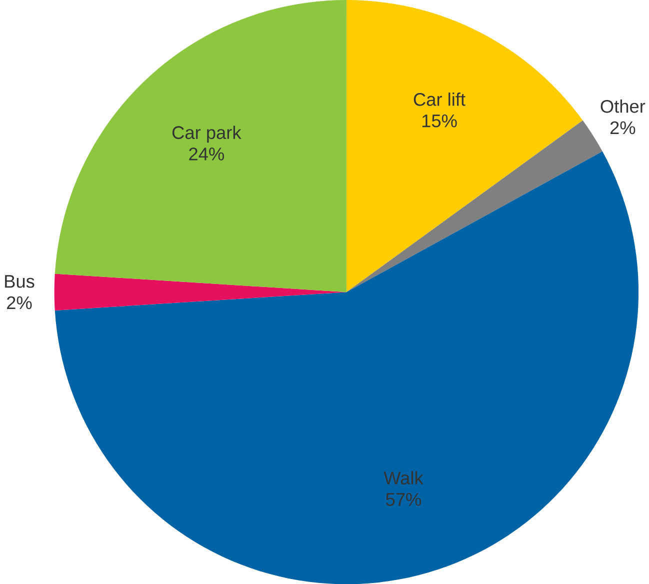  What do you see at coordinates (440, 99) in the screenshot?
I see `slice-label: Car lift` at bounding box center [440, 99].